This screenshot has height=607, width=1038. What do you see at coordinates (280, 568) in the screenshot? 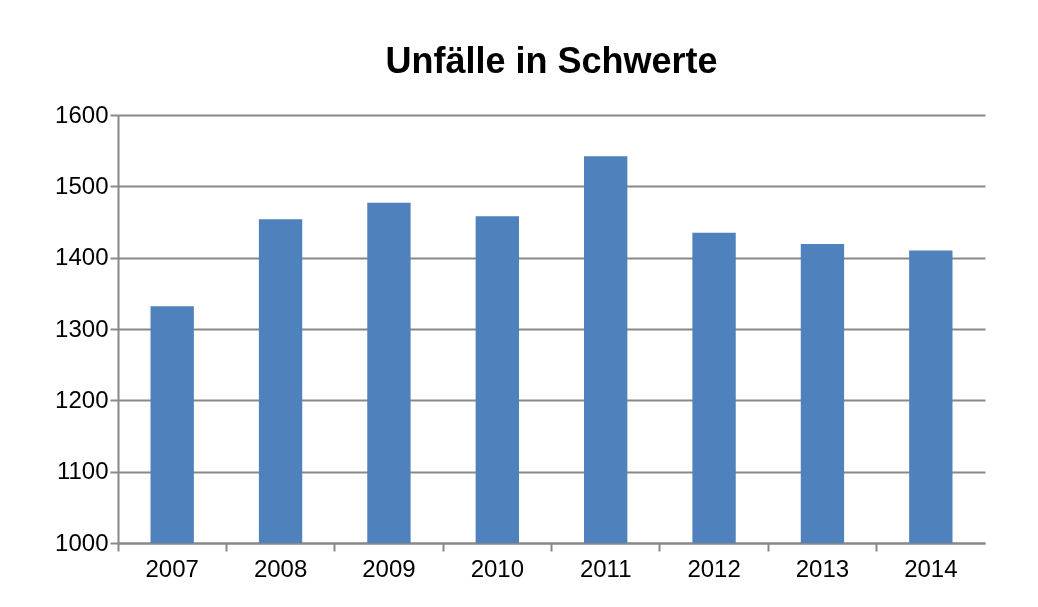
I see `x-tick-label: 2008` at bounding box center [280, 568].